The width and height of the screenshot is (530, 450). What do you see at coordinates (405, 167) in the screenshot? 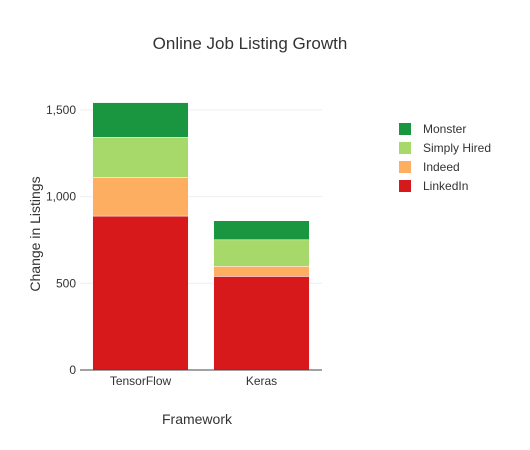
I see `legend-swatch-indeed` at bounding box center [405, 167].